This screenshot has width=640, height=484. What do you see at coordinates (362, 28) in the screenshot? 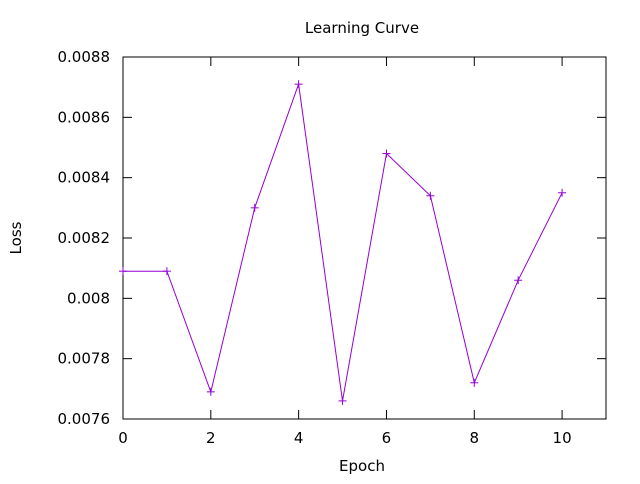
I see `chart-title: Learning Curve` at bounding box center [362, 28].